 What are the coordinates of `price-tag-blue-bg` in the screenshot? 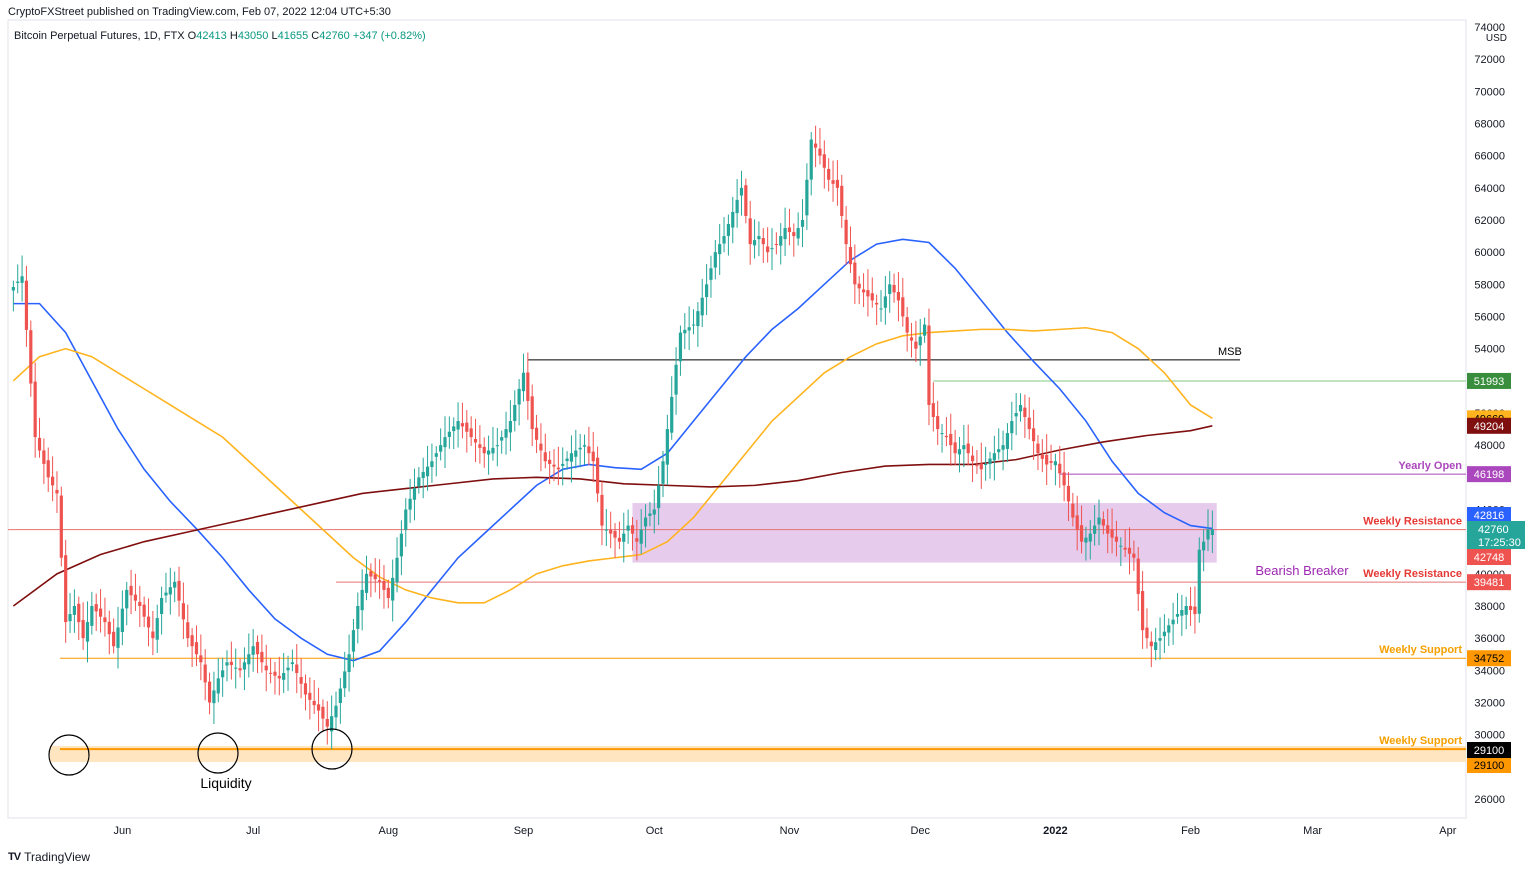 It's located at (1489, 515).